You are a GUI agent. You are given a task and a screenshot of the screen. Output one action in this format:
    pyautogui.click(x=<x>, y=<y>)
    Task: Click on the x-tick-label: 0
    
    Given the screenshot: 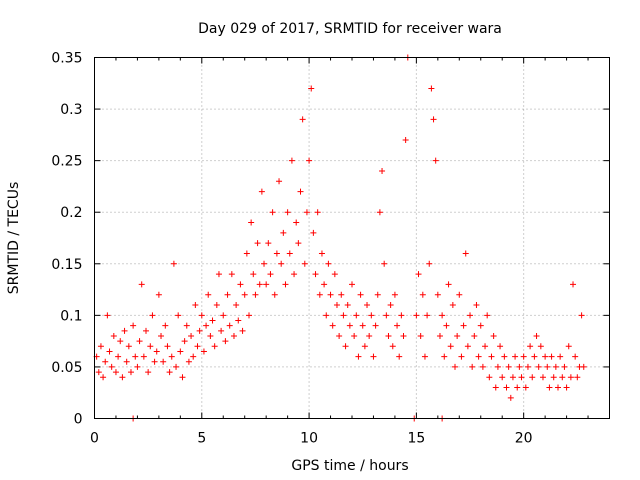 What is the action you would take?
    pyautogui.click(x=94, y=439)
    